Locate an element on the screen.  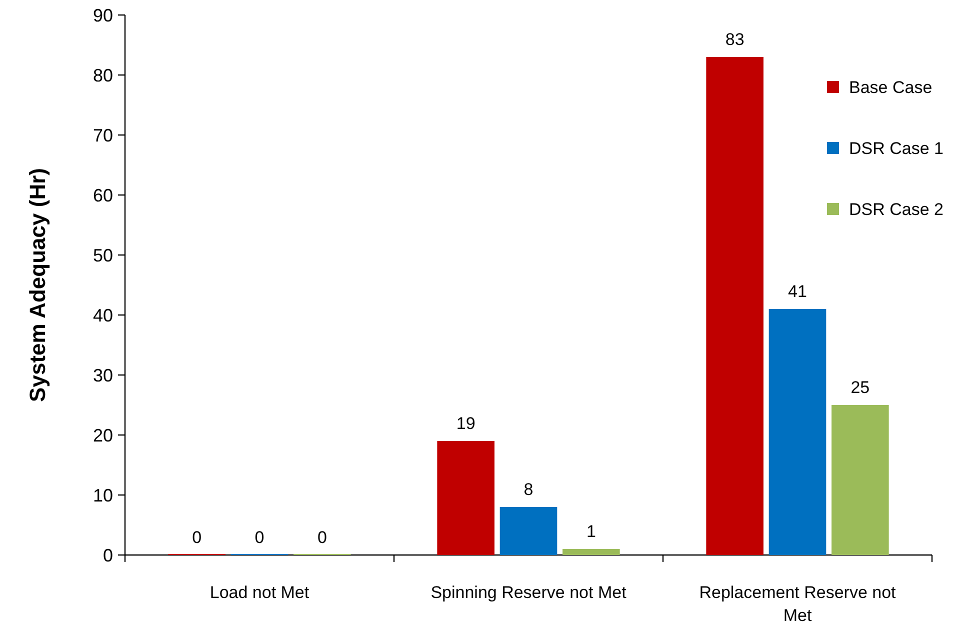
x-tick-label: Replacement Reserve not Met is located at coordinates (797, 604).